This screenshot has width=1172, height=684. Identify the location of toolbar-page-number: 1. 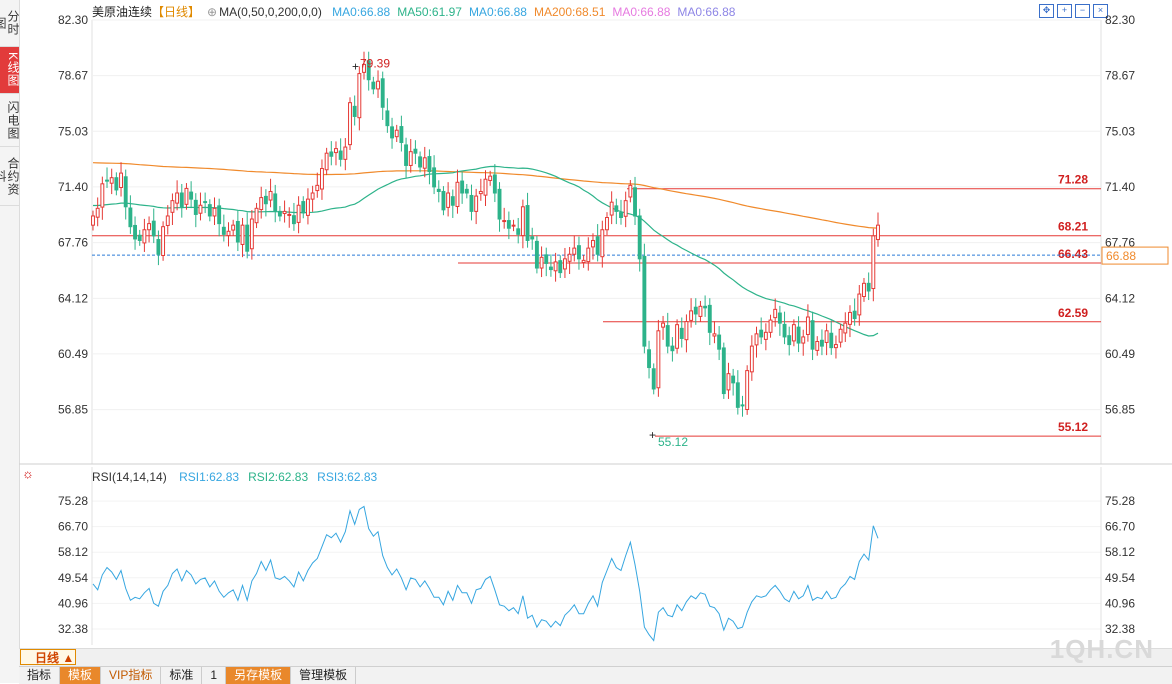
(214, 675).